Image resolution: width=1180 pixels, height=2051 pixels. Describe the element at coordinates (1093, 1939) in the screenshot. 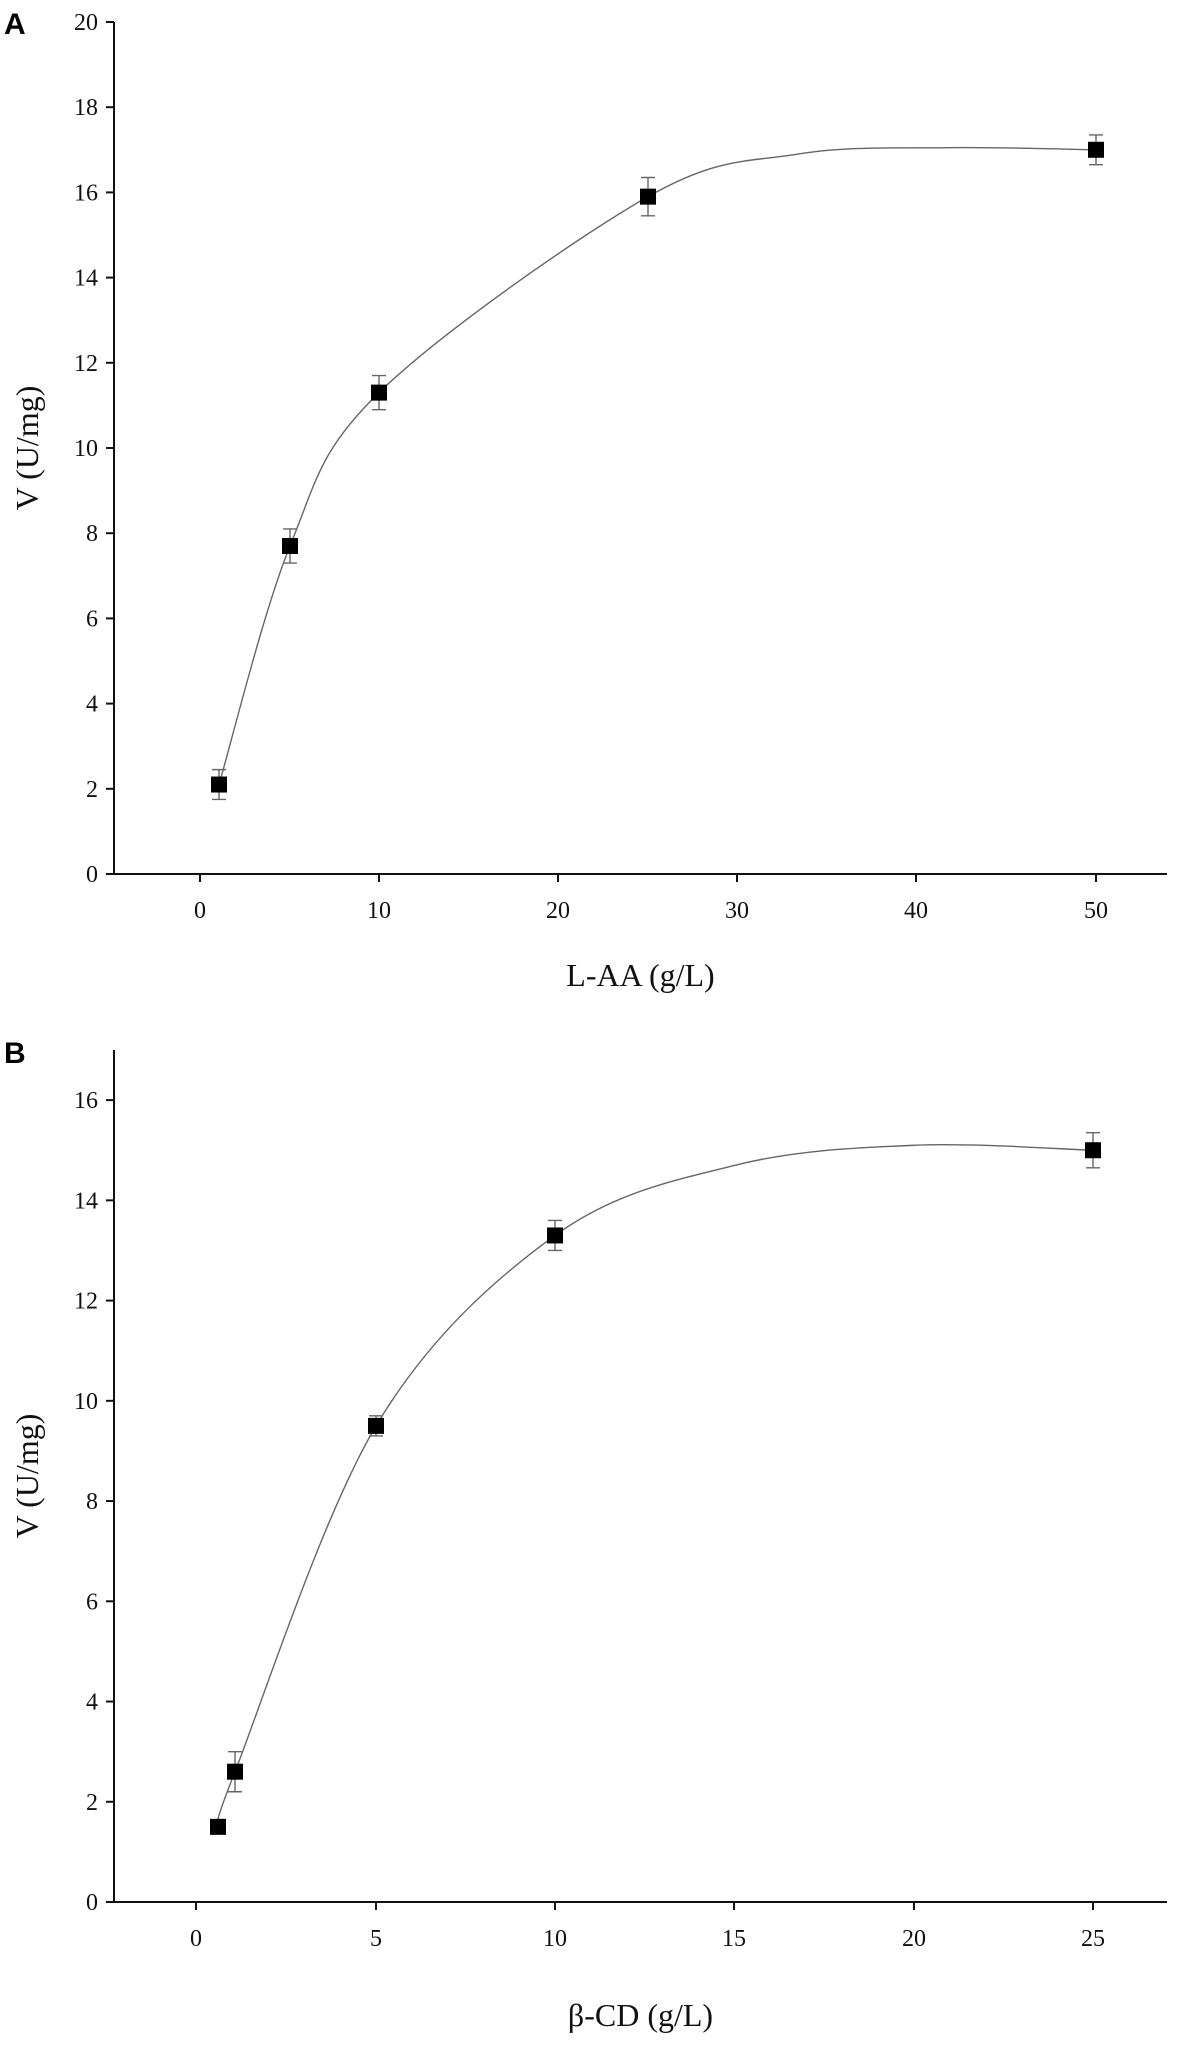

I see `x-tick-label: 25` at that location.